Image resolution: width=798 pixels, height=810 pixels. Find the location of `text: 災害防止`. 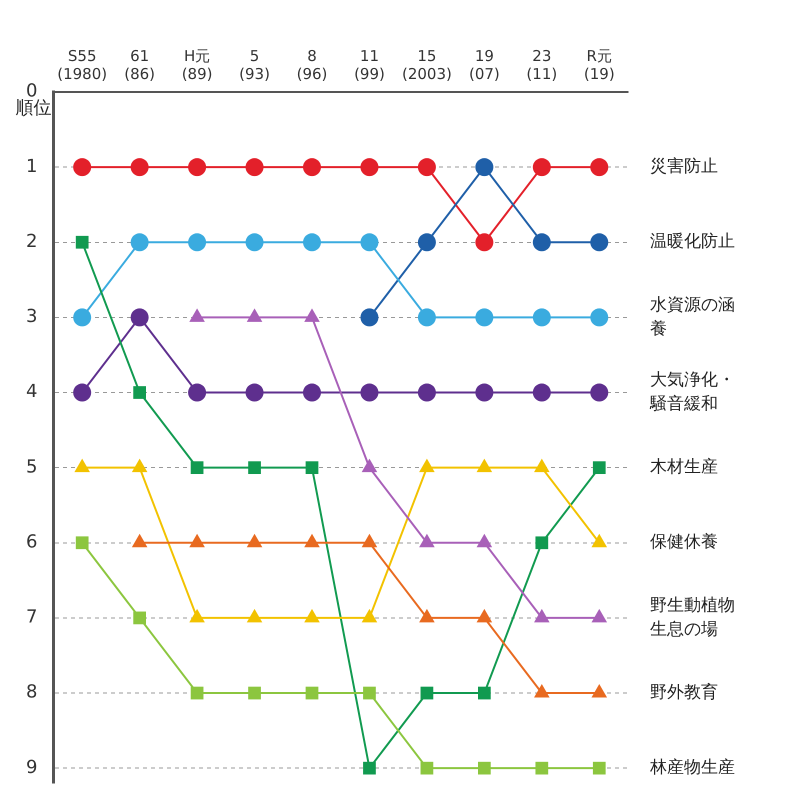

text: 災害防止 is located at coordinates (684, 166).